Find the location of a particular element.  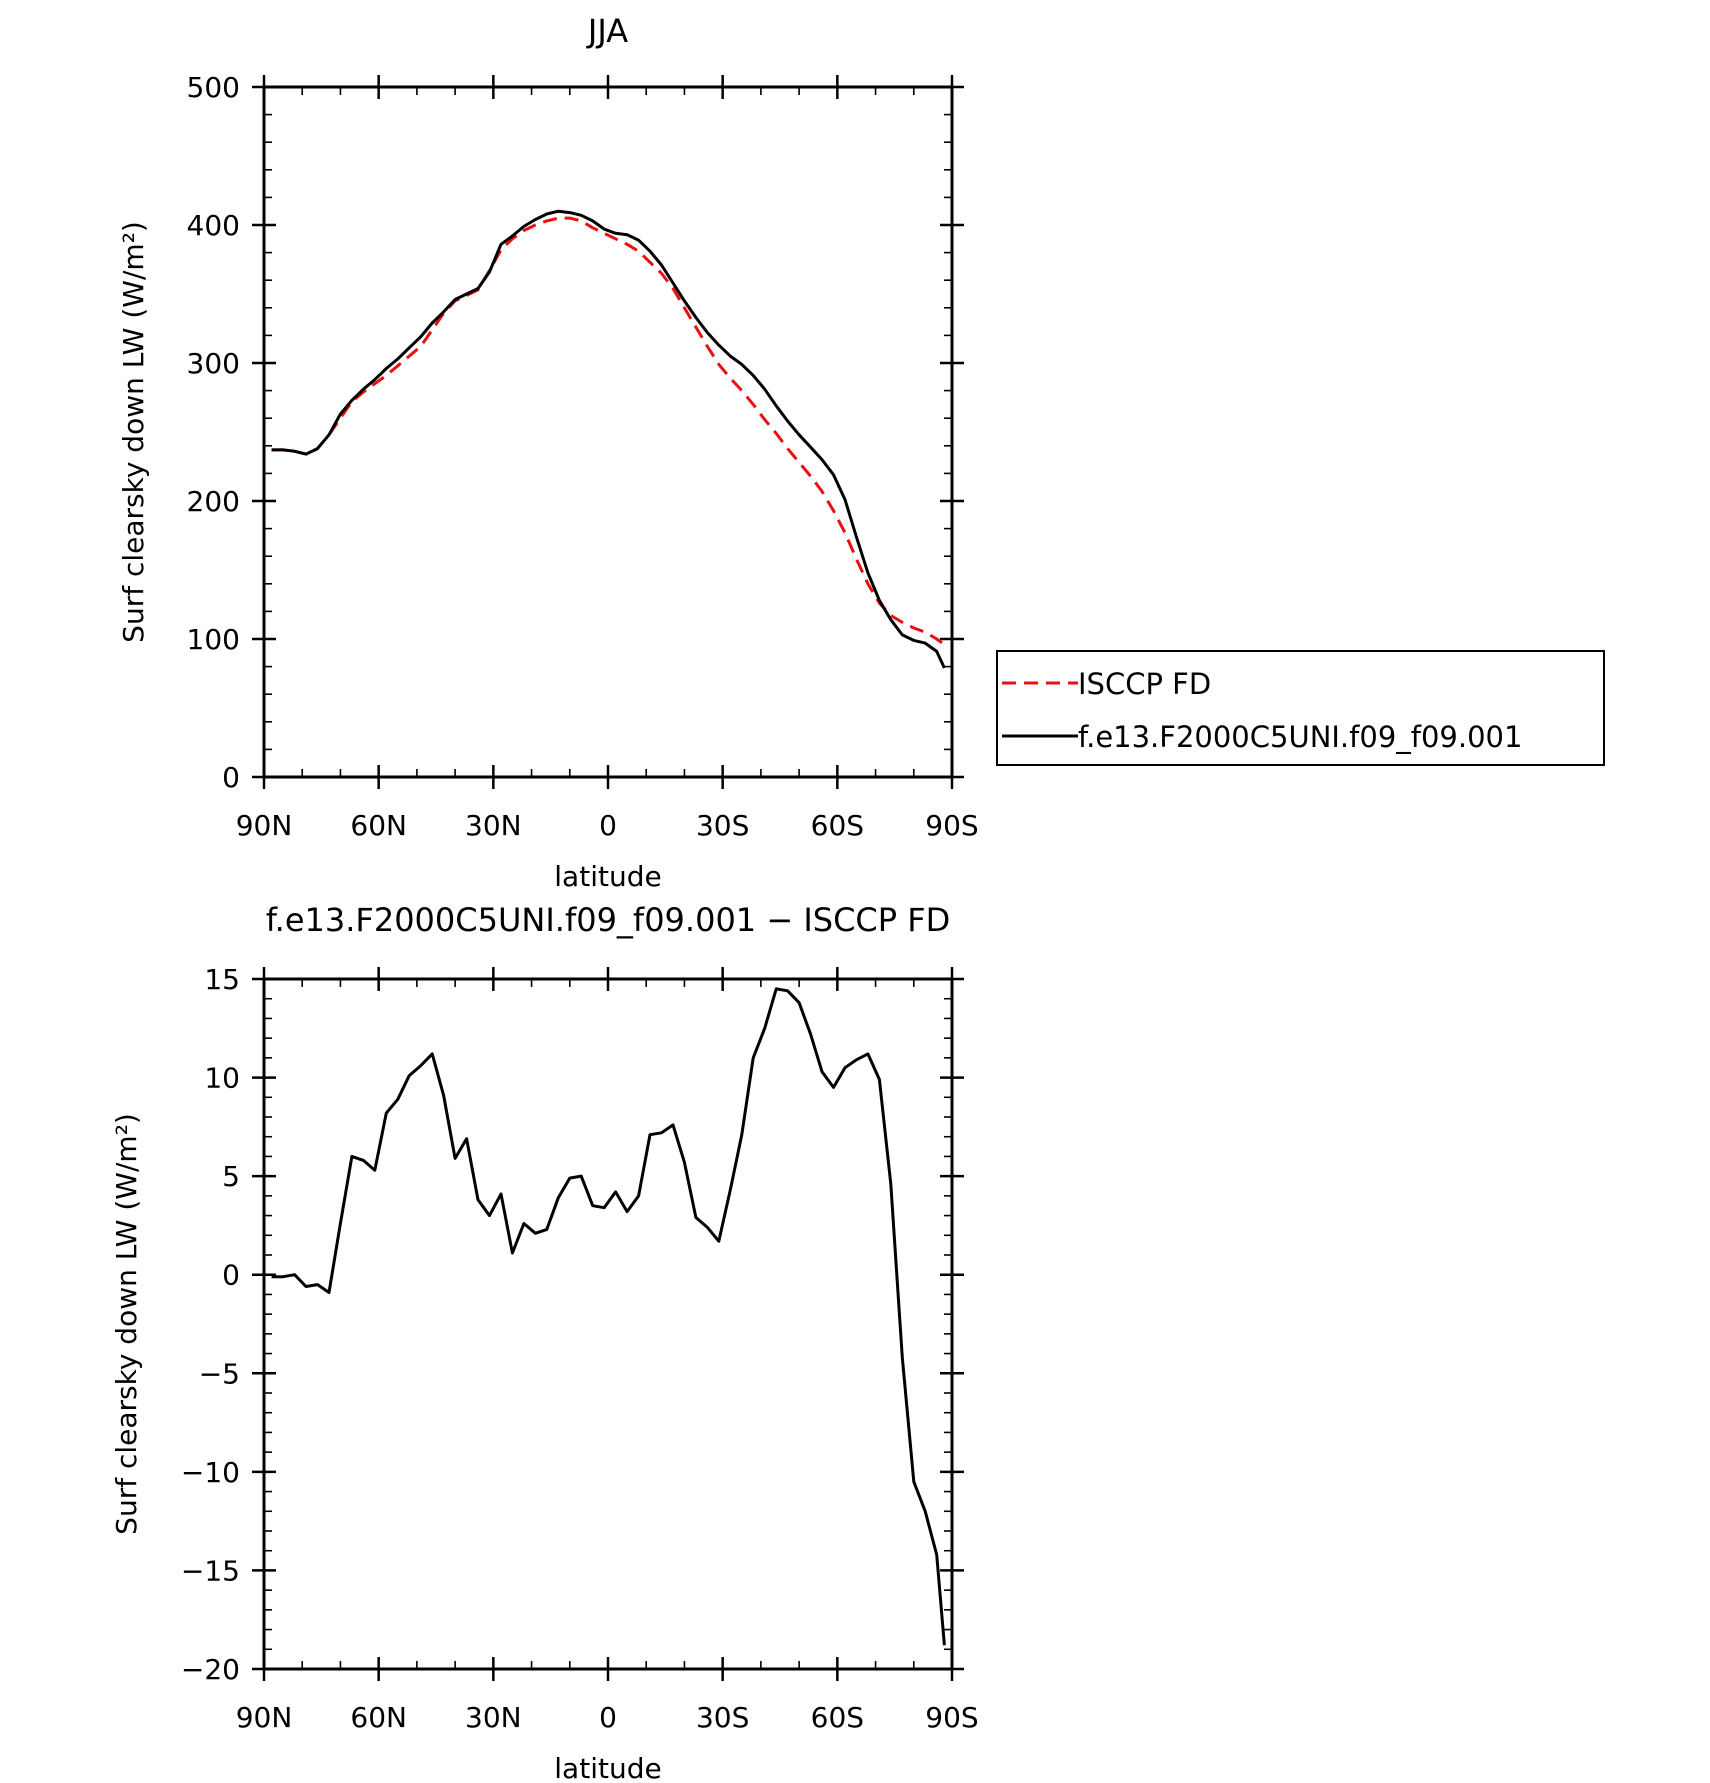

legend-box is located at coordinates (1300, 708).